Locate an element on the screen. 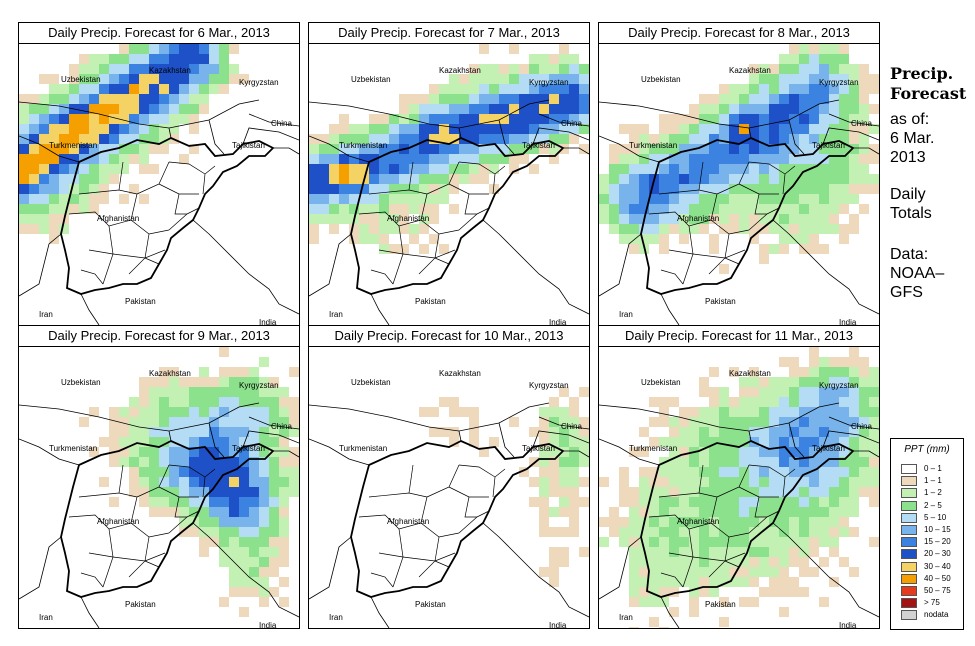  country-label-kazakhstan: Kazakhstan is located at coordinates (750, 373).